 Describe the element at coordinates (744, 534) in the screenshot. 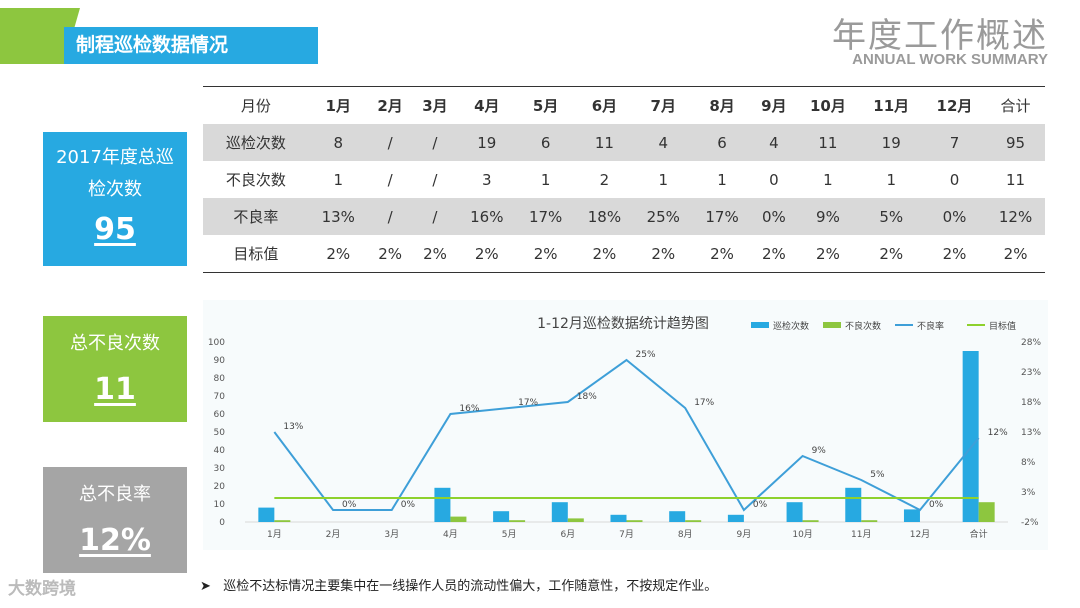

I see `x-tick-label: 9月` at that location.